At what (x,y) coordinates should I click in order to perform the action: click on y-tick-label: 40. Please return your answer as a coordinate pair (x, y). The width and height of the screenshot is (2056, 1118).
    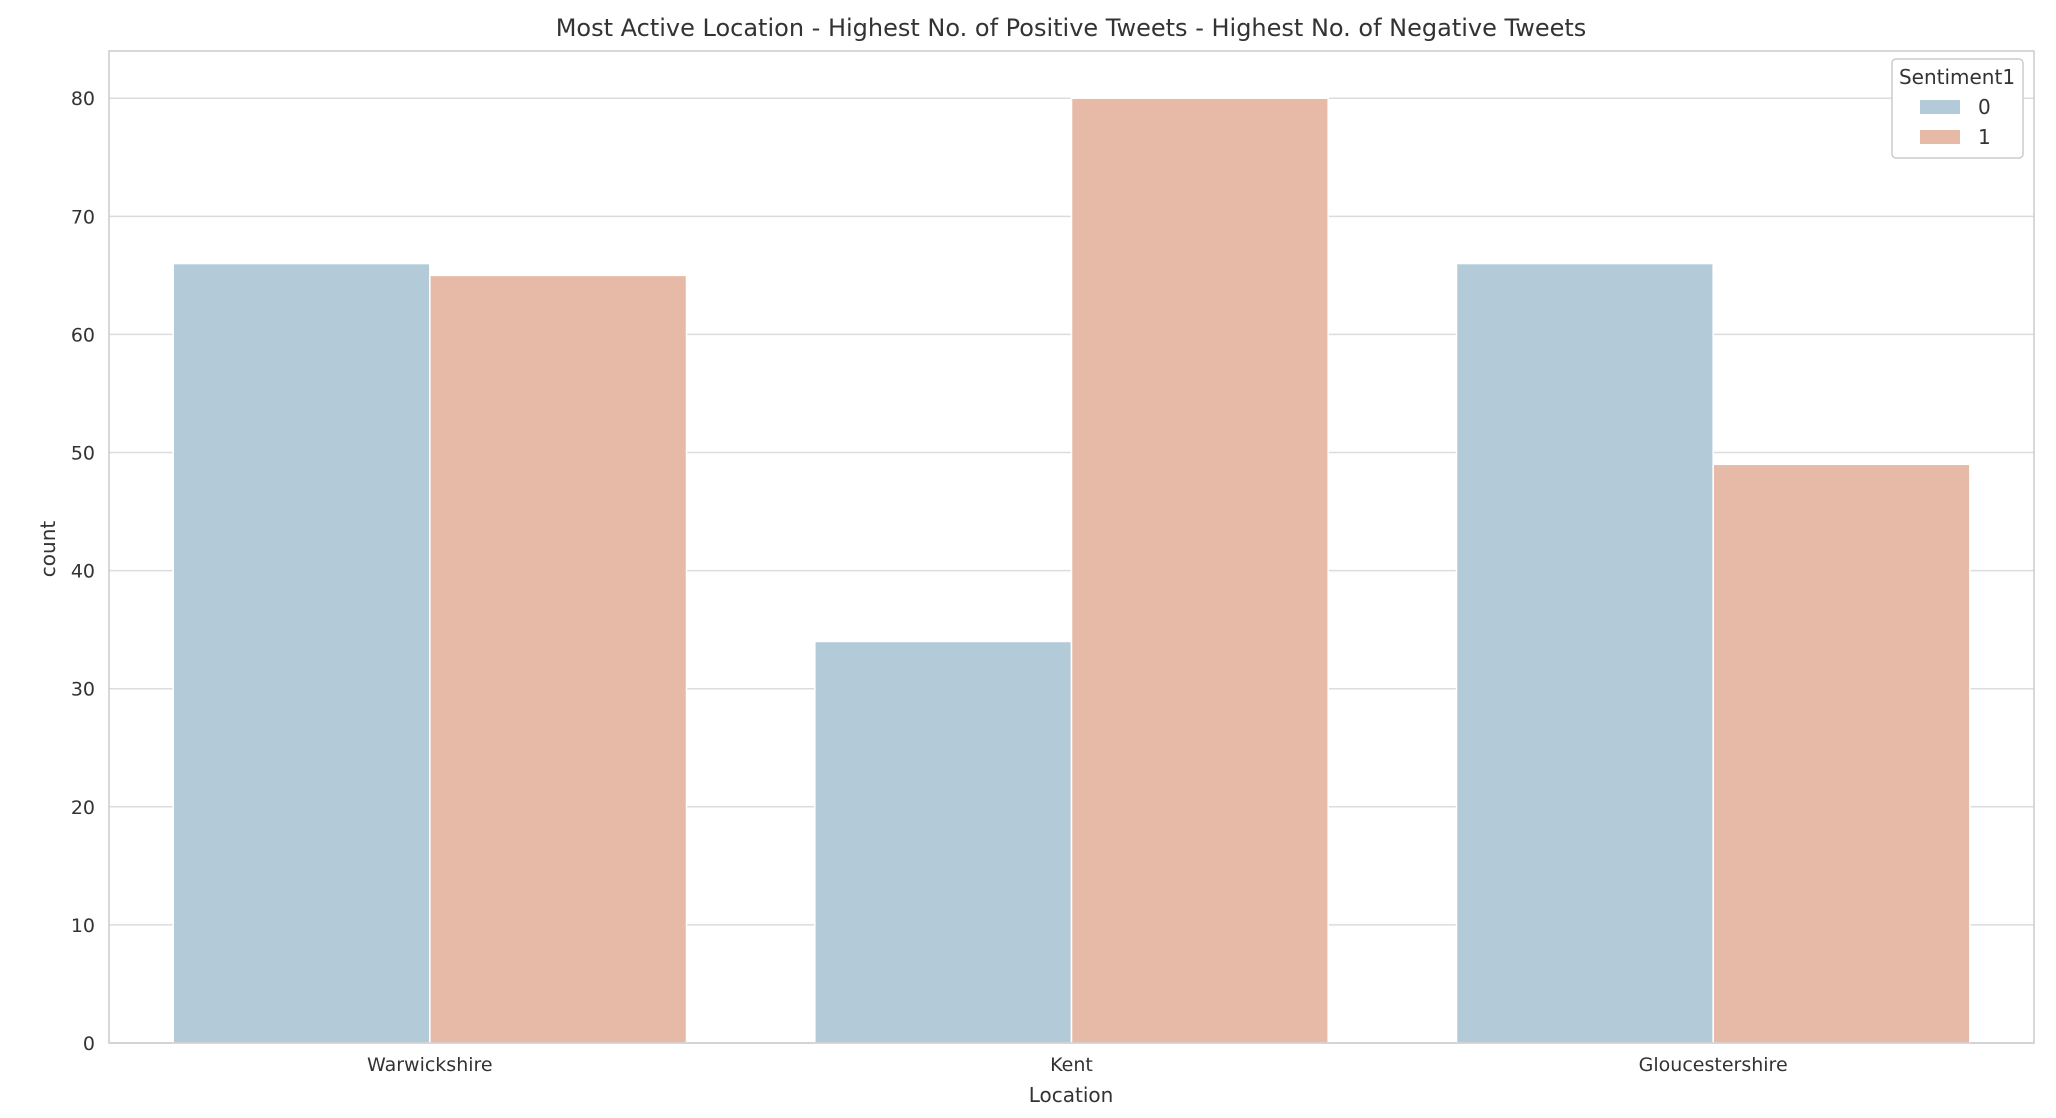
    Looking at the image, I should click on (83, 572).